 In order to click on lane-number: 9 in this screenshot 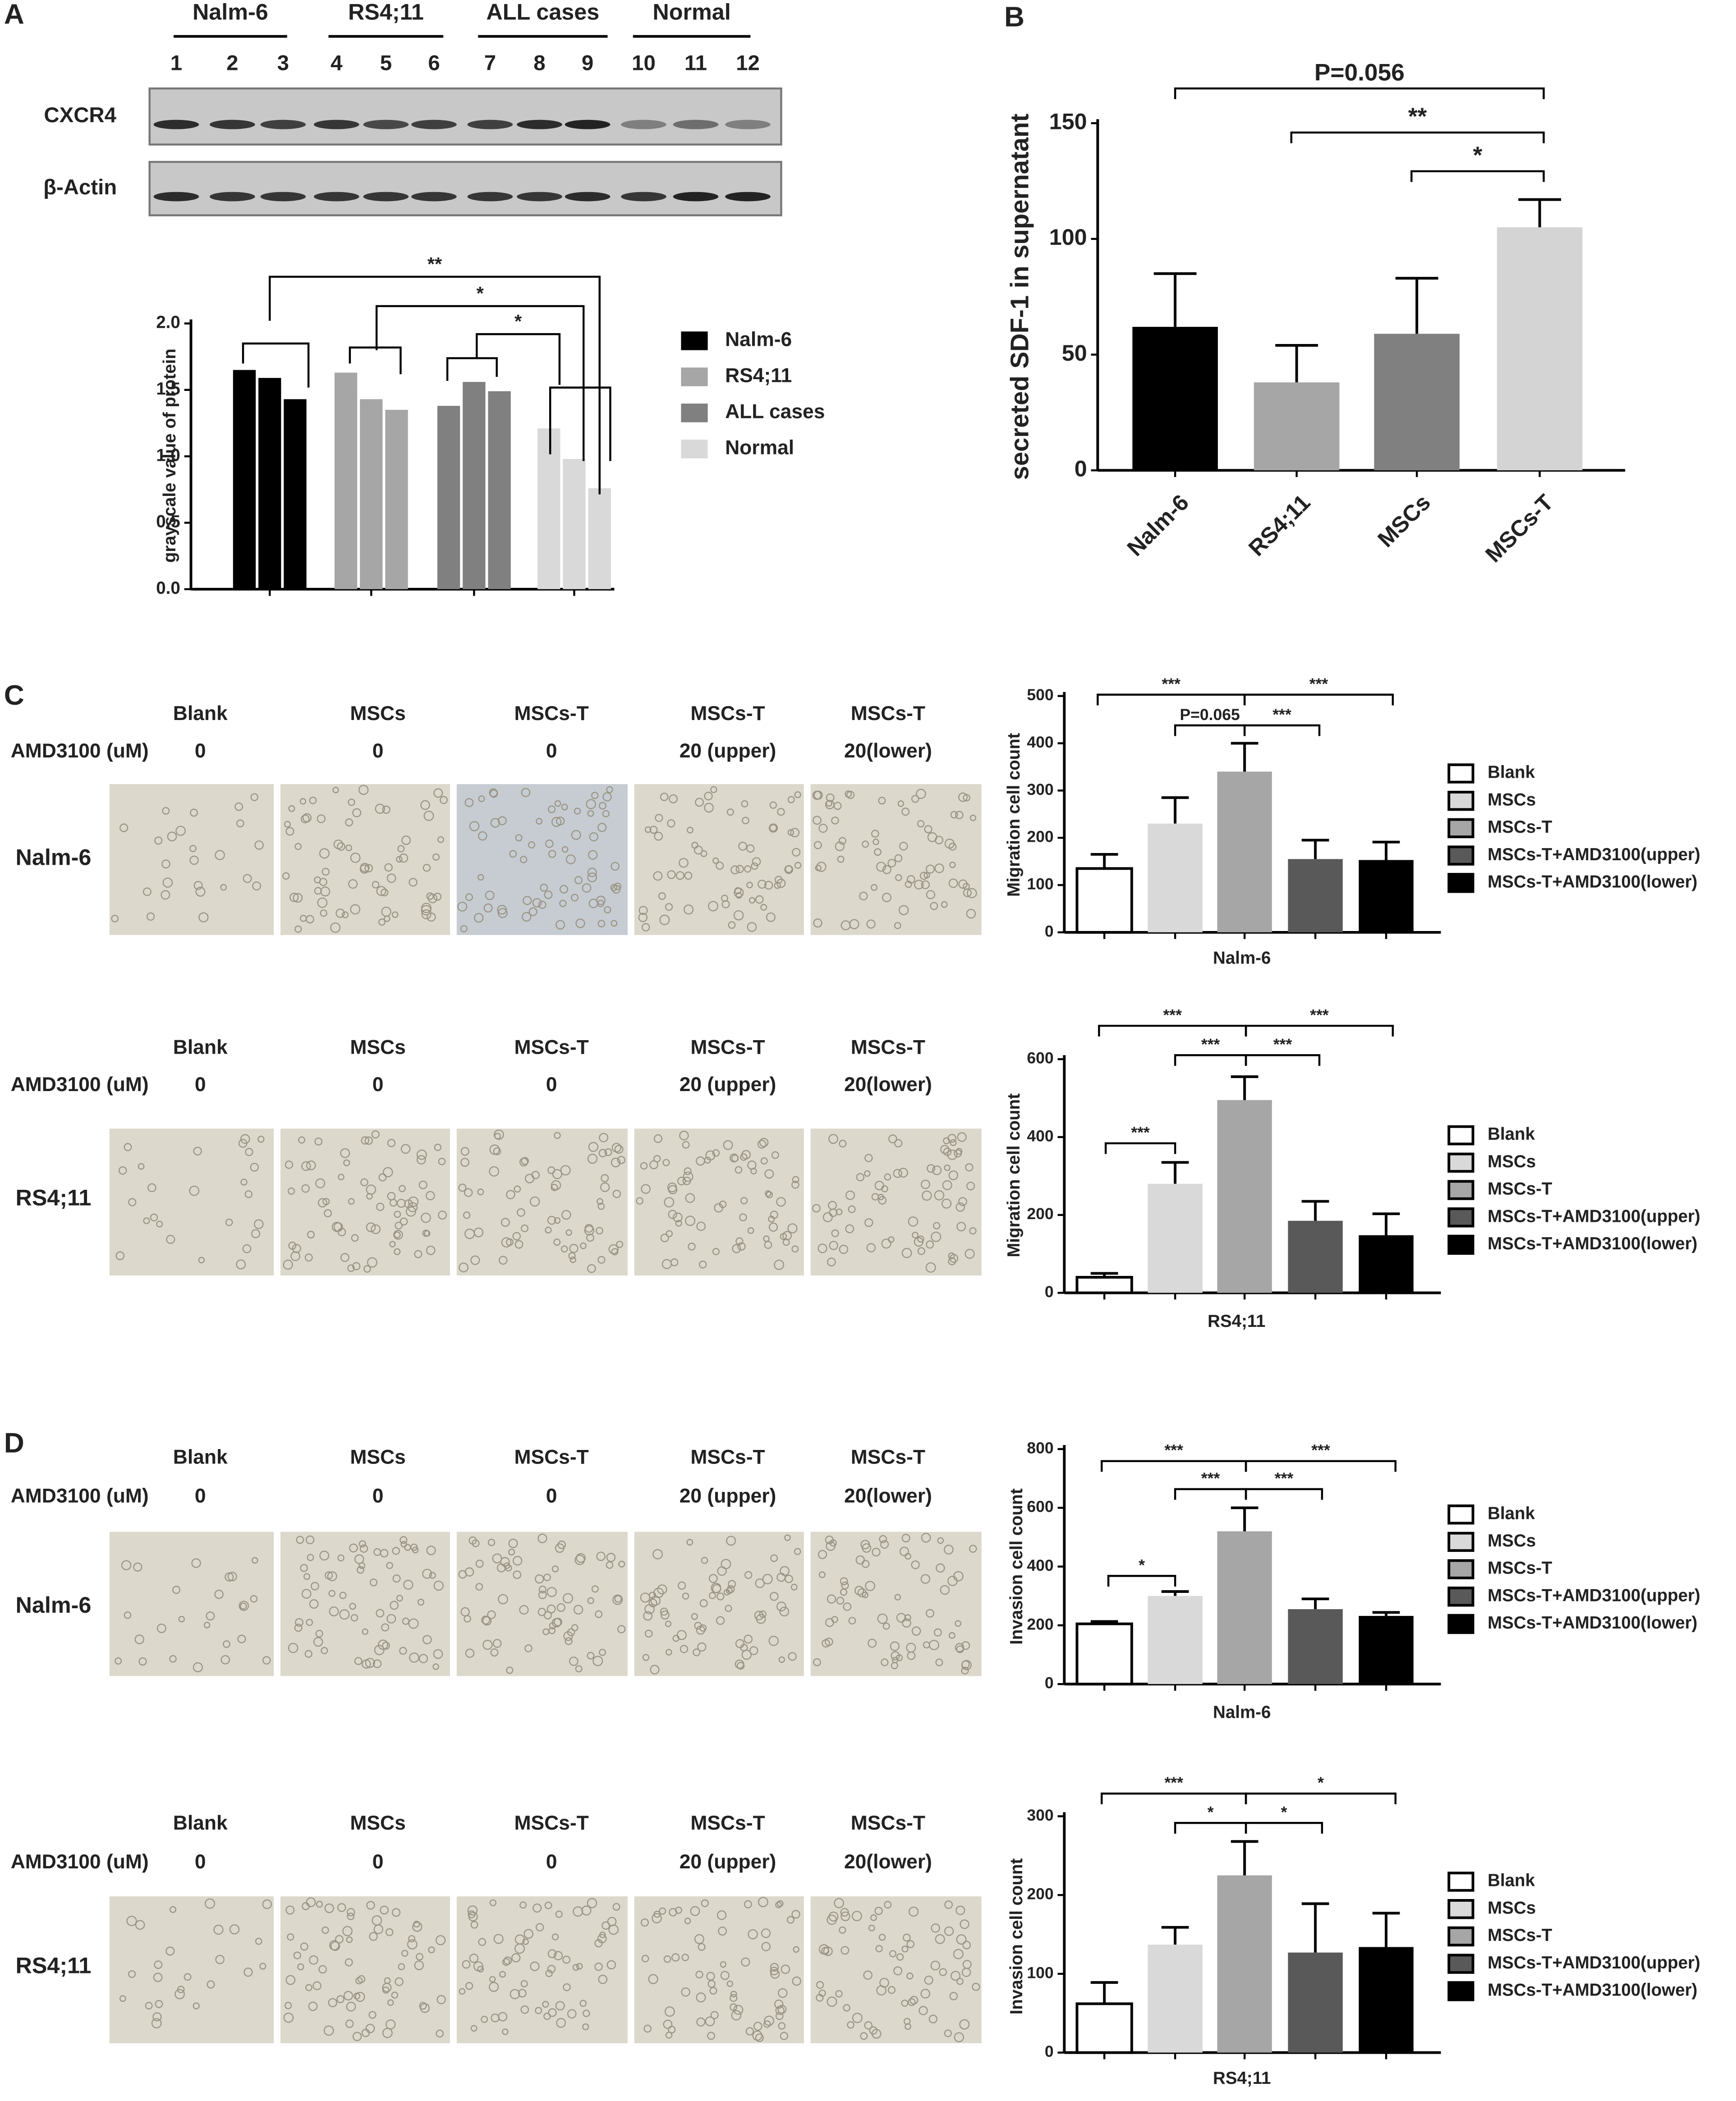, I will do `click(587, 63)`.